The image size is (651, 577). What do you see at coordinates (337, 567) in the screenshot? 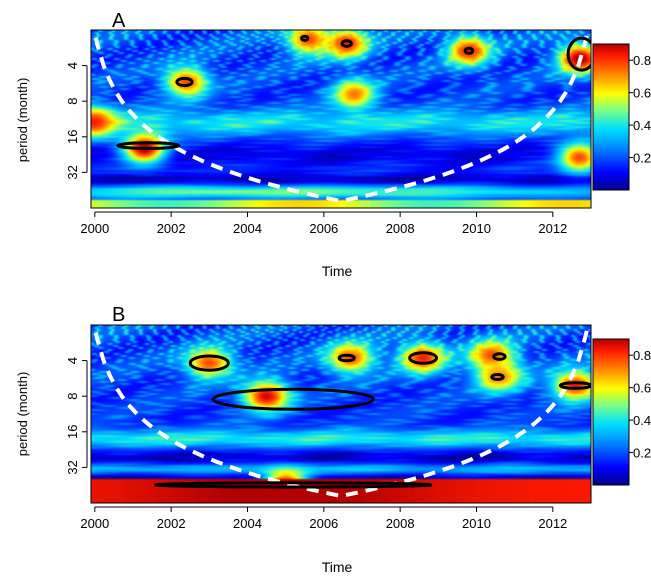
I see `x-axis-title-b: Time` at bounding box center [337, 567].